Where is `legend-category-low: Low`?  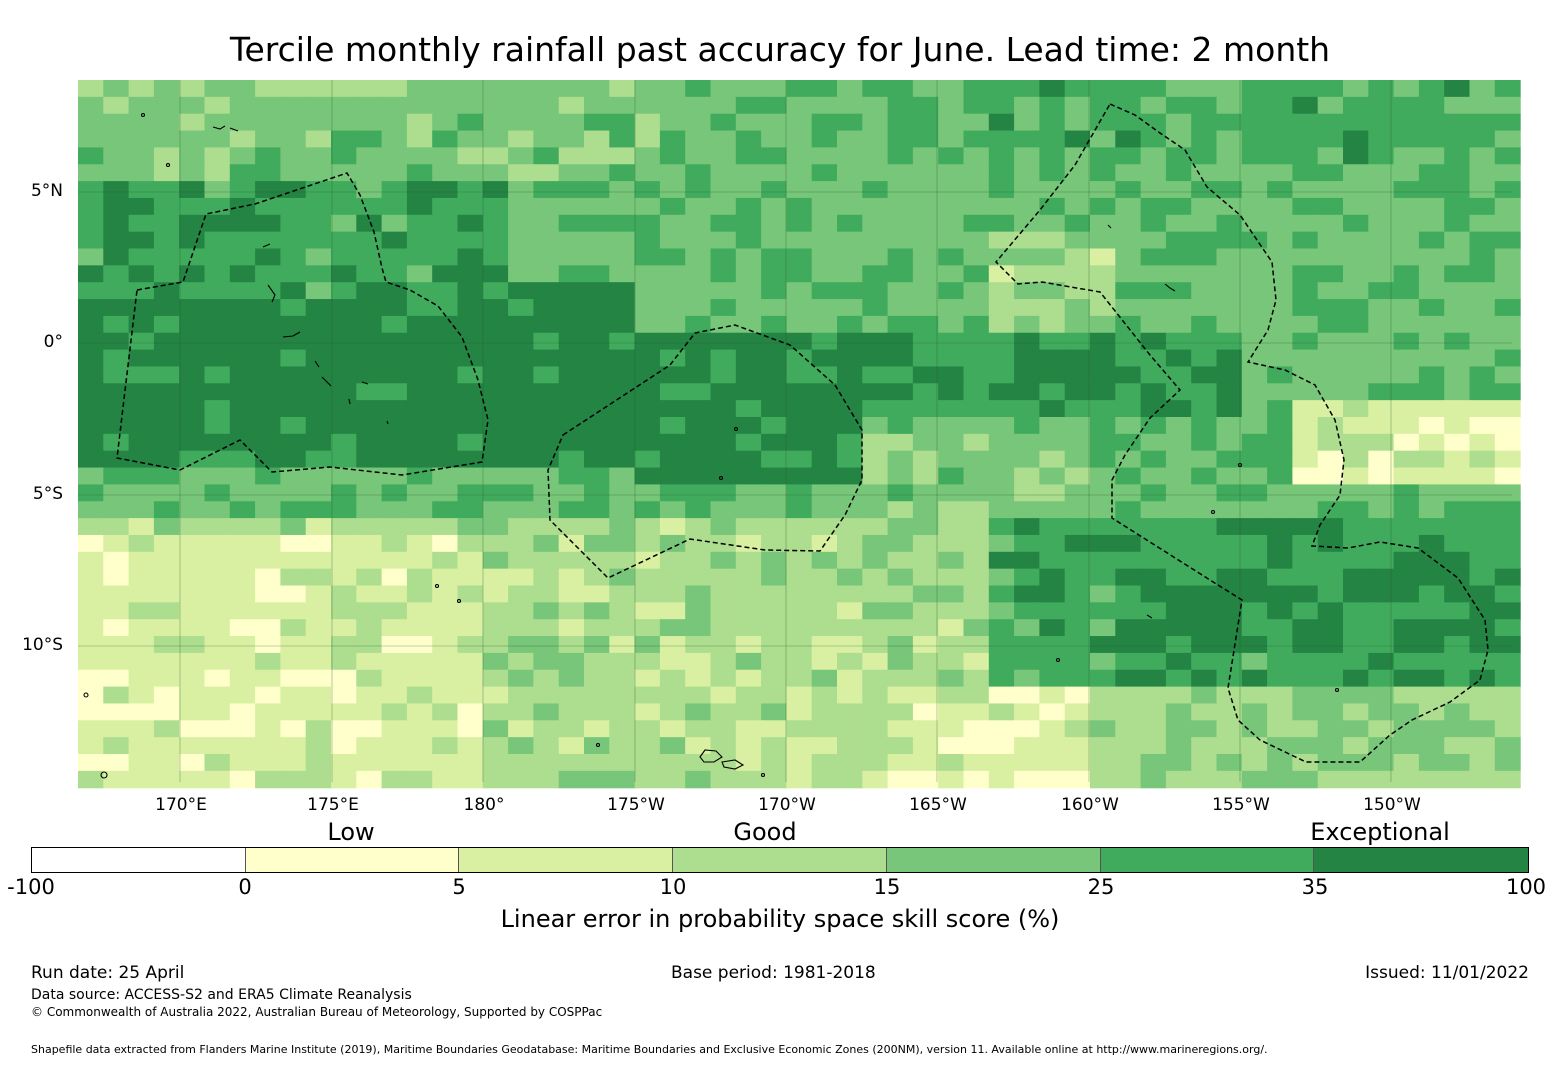 legend-category-low: Low is located at coordinates (351, 832).